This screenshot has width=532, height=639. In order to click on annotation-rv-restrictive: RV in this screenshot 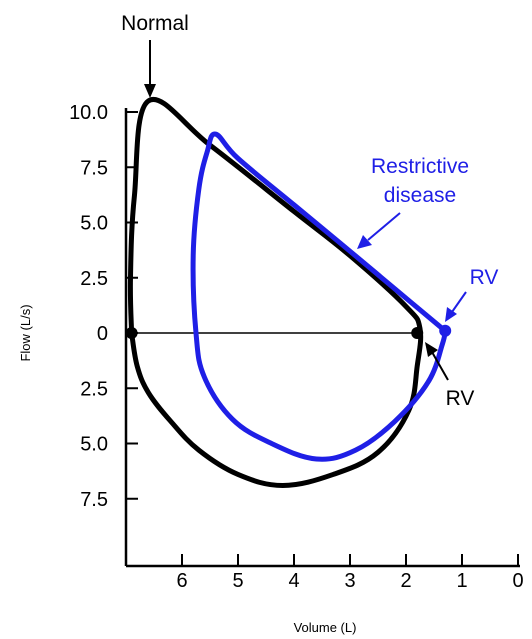, I will do `click(484, 277)`.